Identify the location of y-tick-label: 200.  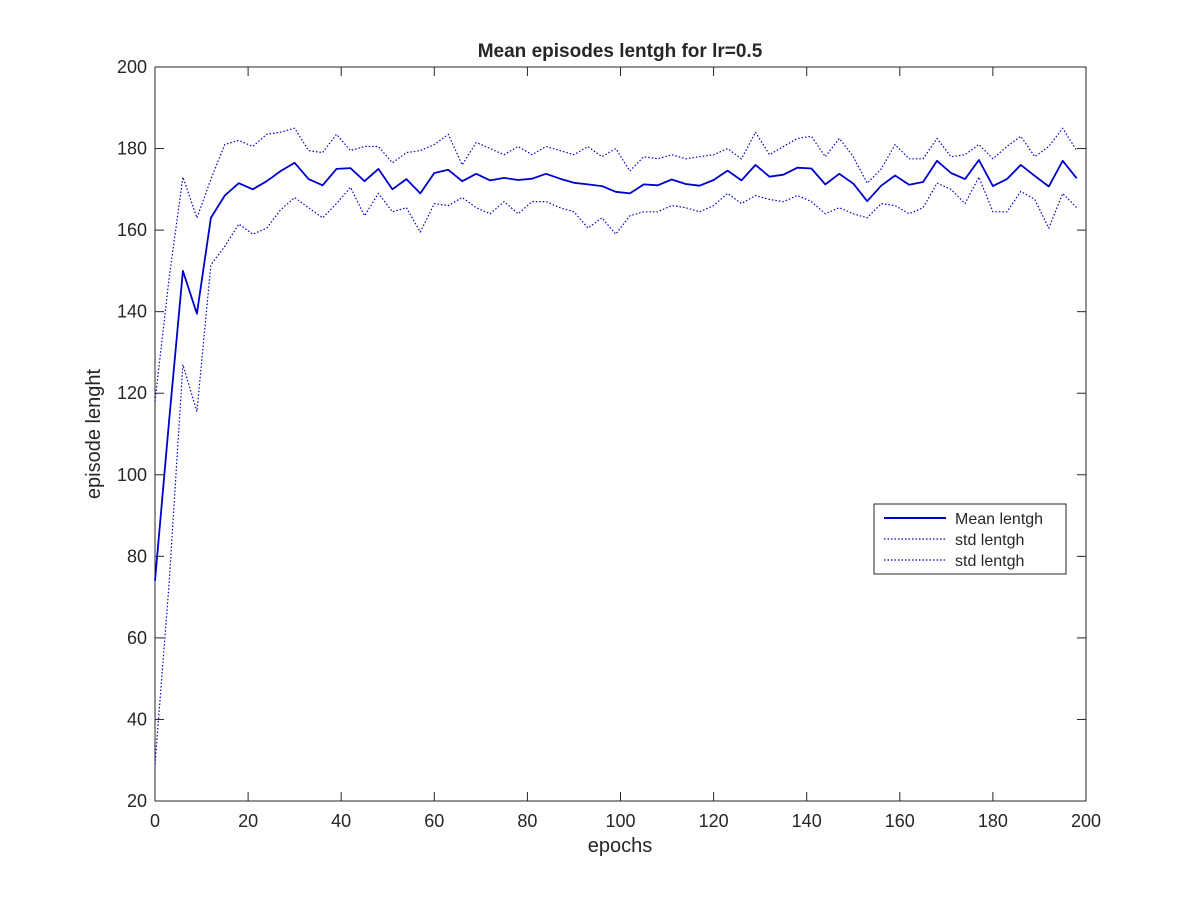
(132, 67).